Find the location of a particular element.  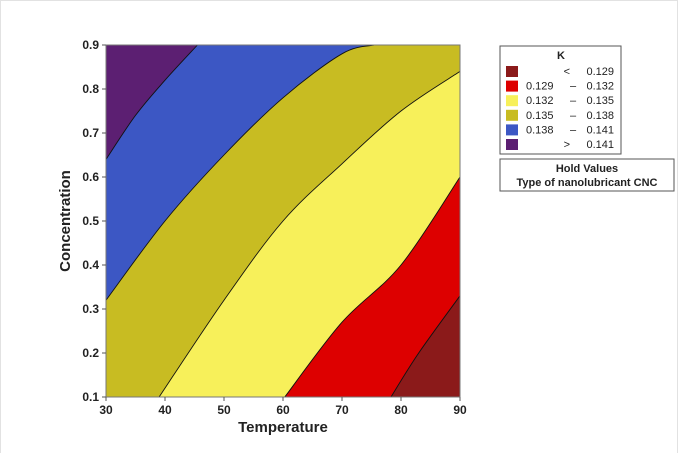

hold-values-title: Hold Values is located at coordinates (587, 169).